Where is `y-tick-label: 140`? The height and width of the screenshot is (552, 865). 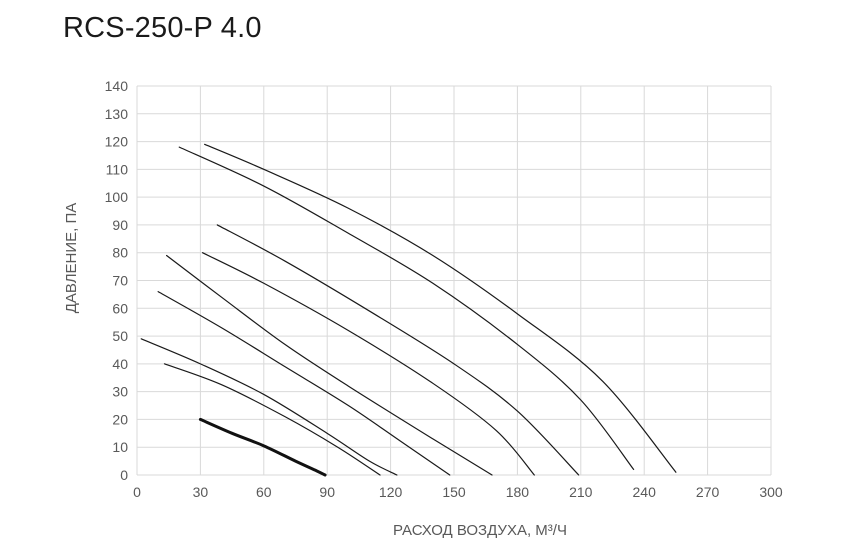
y-tick-label: 140 is located at coordinates (117, 86).